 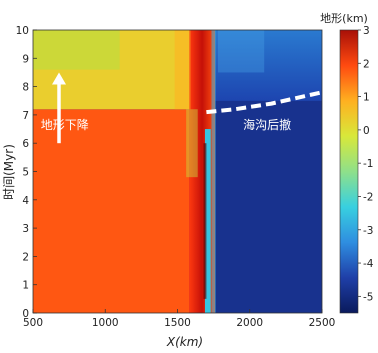 What do you see at coordinates (25, 201) in the screenshot?
I see `y-tick-label: 4` at bounding box center [25, 201].